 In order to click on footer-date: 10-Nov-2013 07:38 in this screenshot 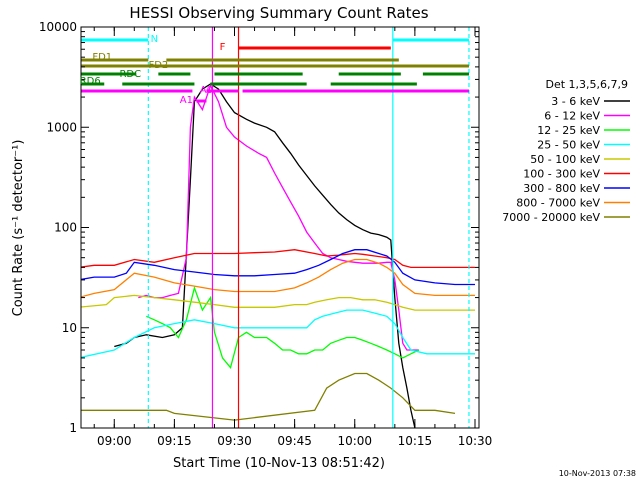, I will do `click(597, 473)`.